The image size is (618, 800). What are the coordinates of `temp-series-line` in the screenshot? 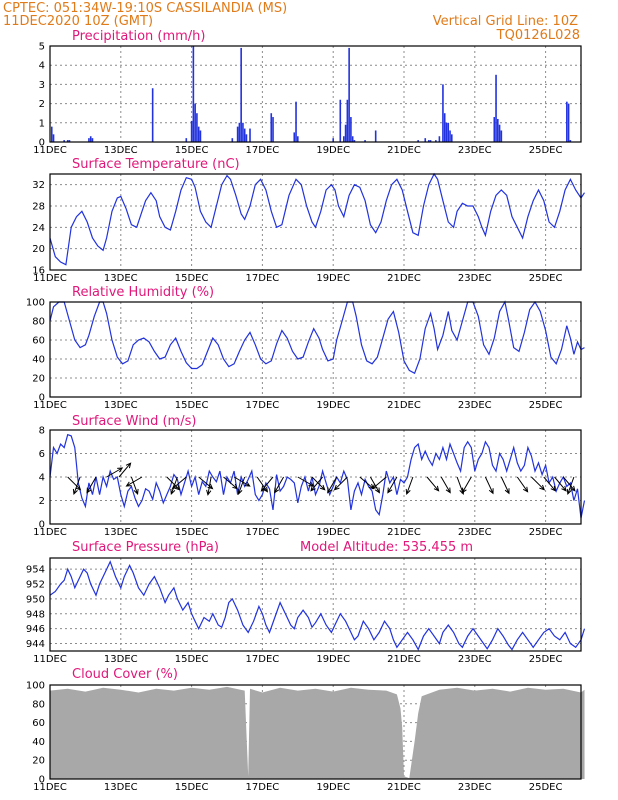 It's located at (317, 219).